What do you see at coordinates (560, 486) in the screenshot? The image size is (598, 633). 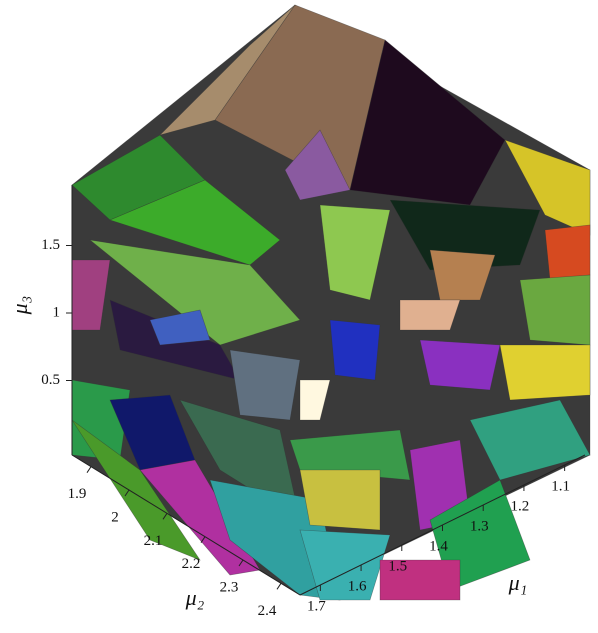 I see `x-tick-label: 1.1` at bounding box center [560, 486].